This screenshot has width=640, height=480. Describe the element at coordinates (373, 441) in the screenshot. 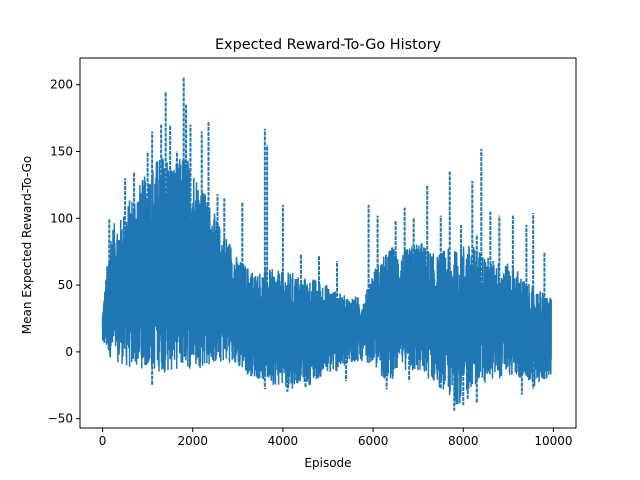

I see `x-tick-label: 6000` at that location.